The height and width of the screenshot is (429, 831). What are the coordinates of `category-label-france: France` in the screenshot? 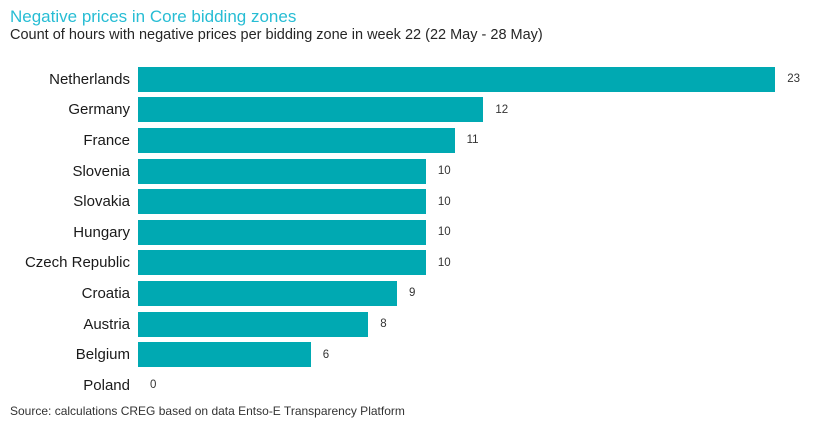 It's located at (106, 140).